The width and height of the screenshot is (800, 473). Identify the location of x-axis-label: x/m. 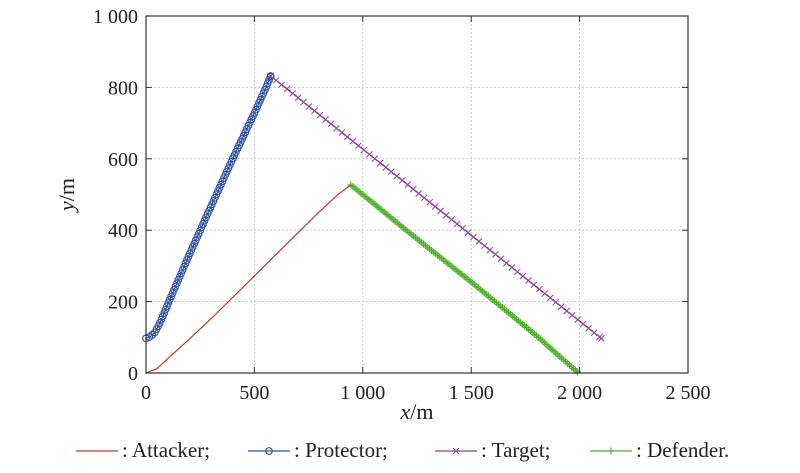
(417, 411).